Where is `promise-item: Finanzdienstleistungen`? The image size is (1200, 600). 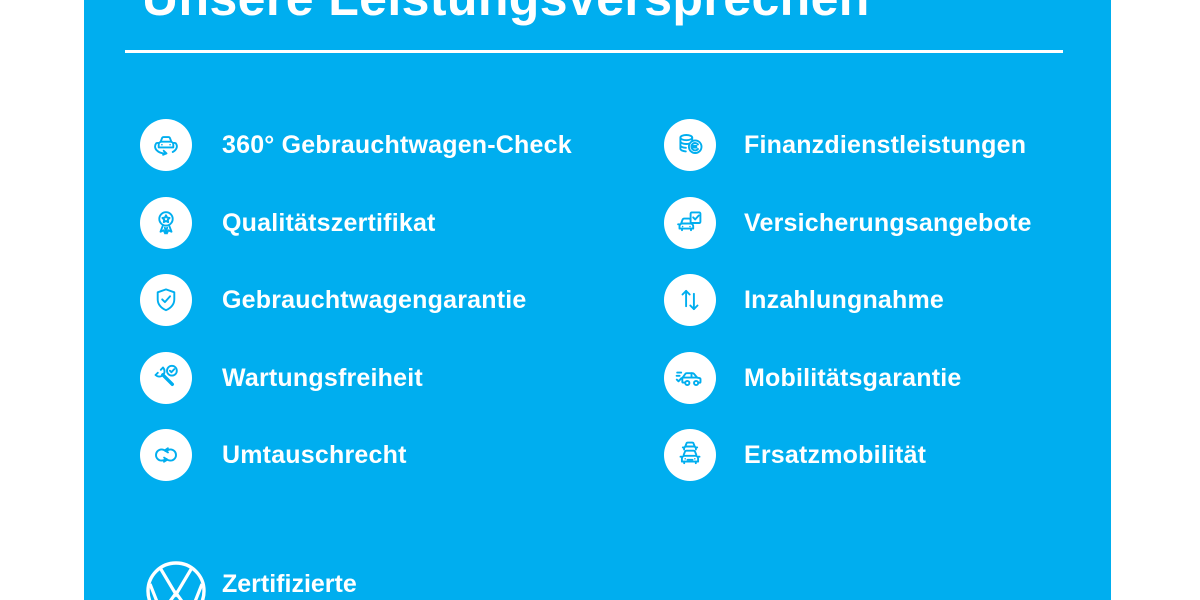 promise-item: Finanzdienstleistungen is located at coordinates (845, 145).